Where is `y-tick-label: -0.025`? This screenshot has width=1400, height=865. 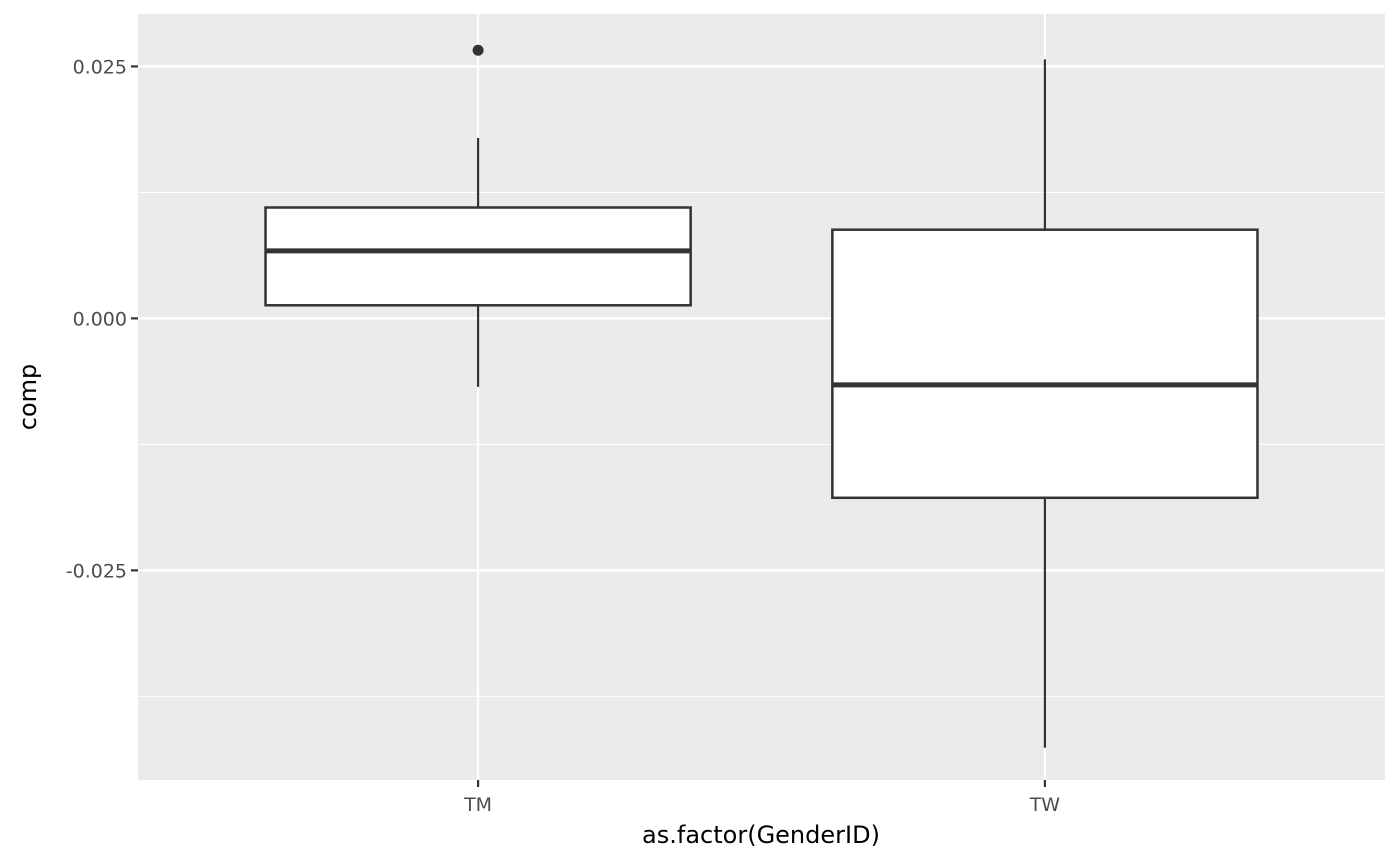
y-tick-label: -0.025 is located at coordinates (96, 571).